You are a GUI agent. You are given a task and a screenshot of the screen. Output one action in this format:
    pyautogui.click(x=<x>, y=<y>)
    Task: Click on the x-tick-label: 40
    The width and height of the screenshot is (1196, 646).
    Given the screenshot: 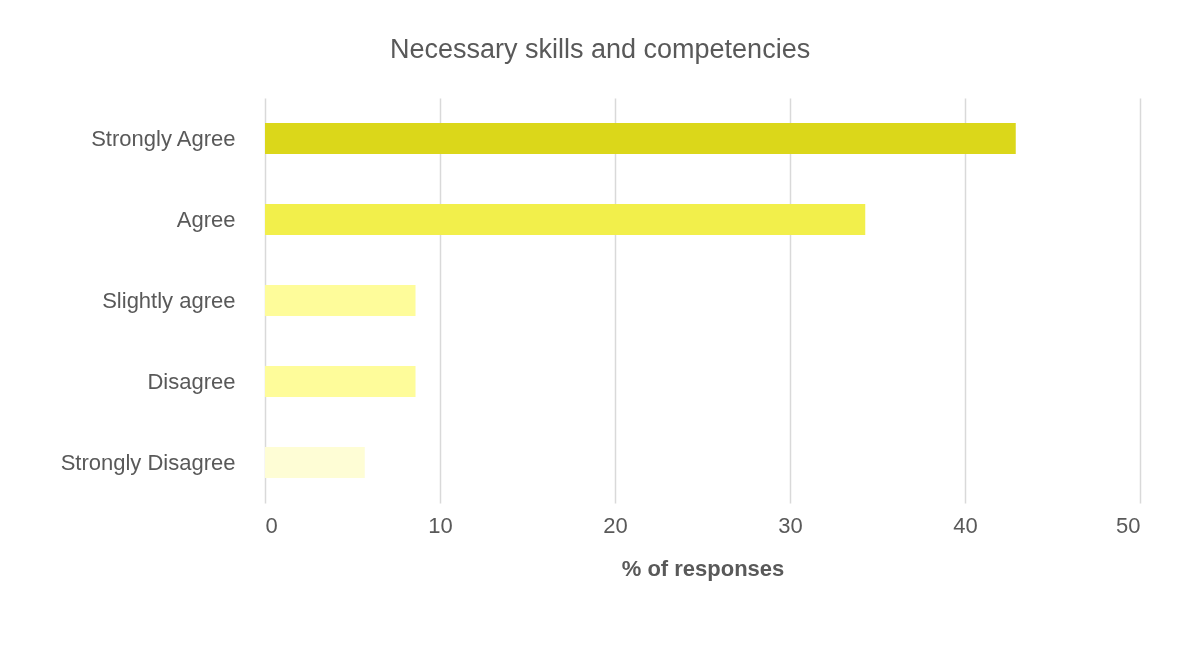 What is the action you would take?
    pyautogui.click(x=965, y=525)
    